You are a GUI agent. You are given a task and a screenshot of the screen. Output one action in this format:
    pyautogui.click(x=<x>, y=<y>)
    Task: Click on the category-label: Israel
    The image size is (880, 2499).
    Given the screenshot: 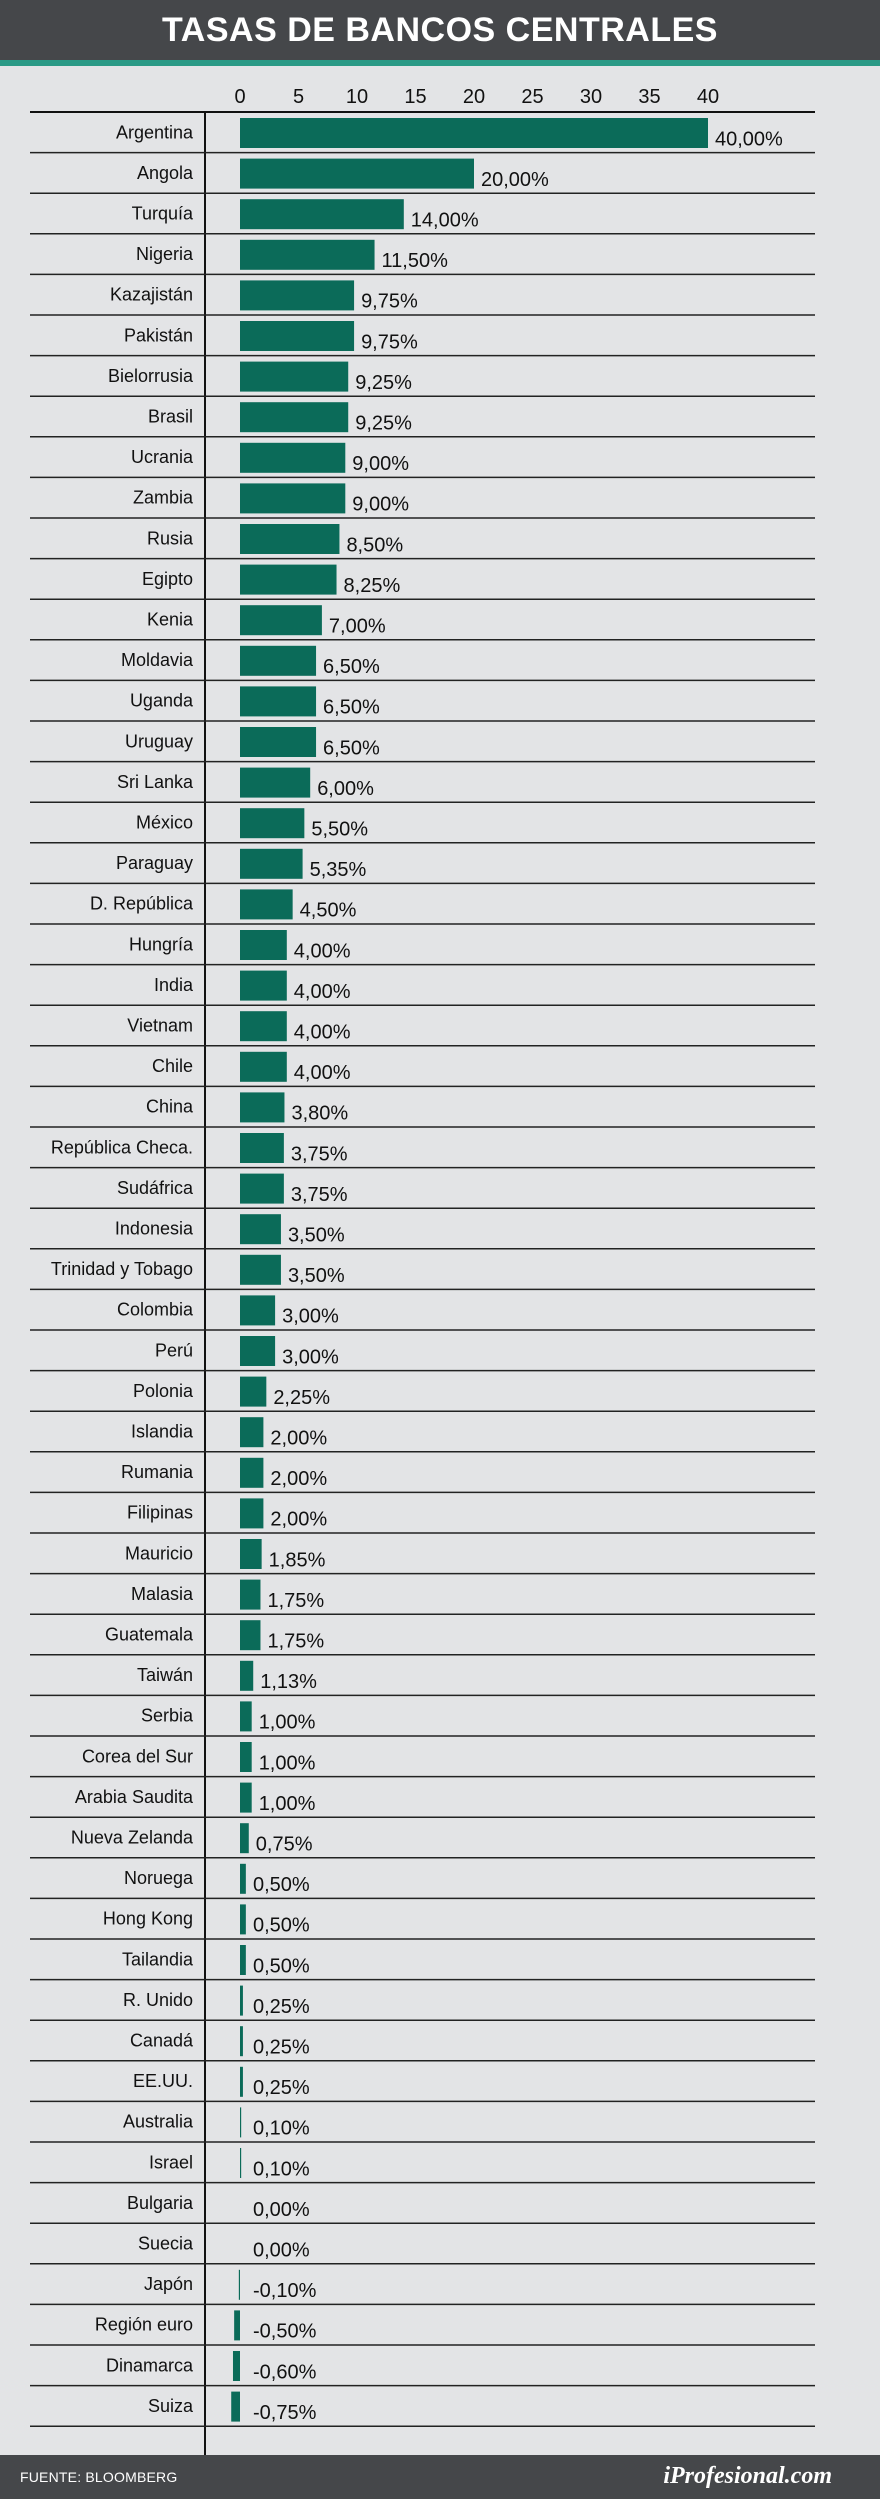 What is the action you would take?
    pyautogui.click(x=171, y=2162)
    